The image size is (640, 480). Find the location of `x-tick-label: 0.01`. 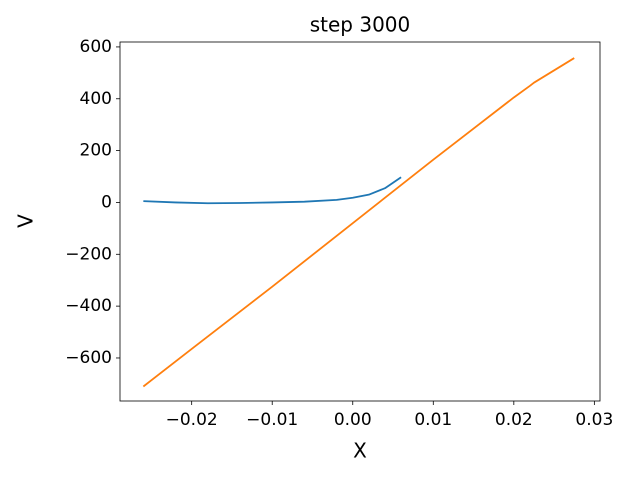

x-tick-label: 0.01 is located at coordinates (433, 420).